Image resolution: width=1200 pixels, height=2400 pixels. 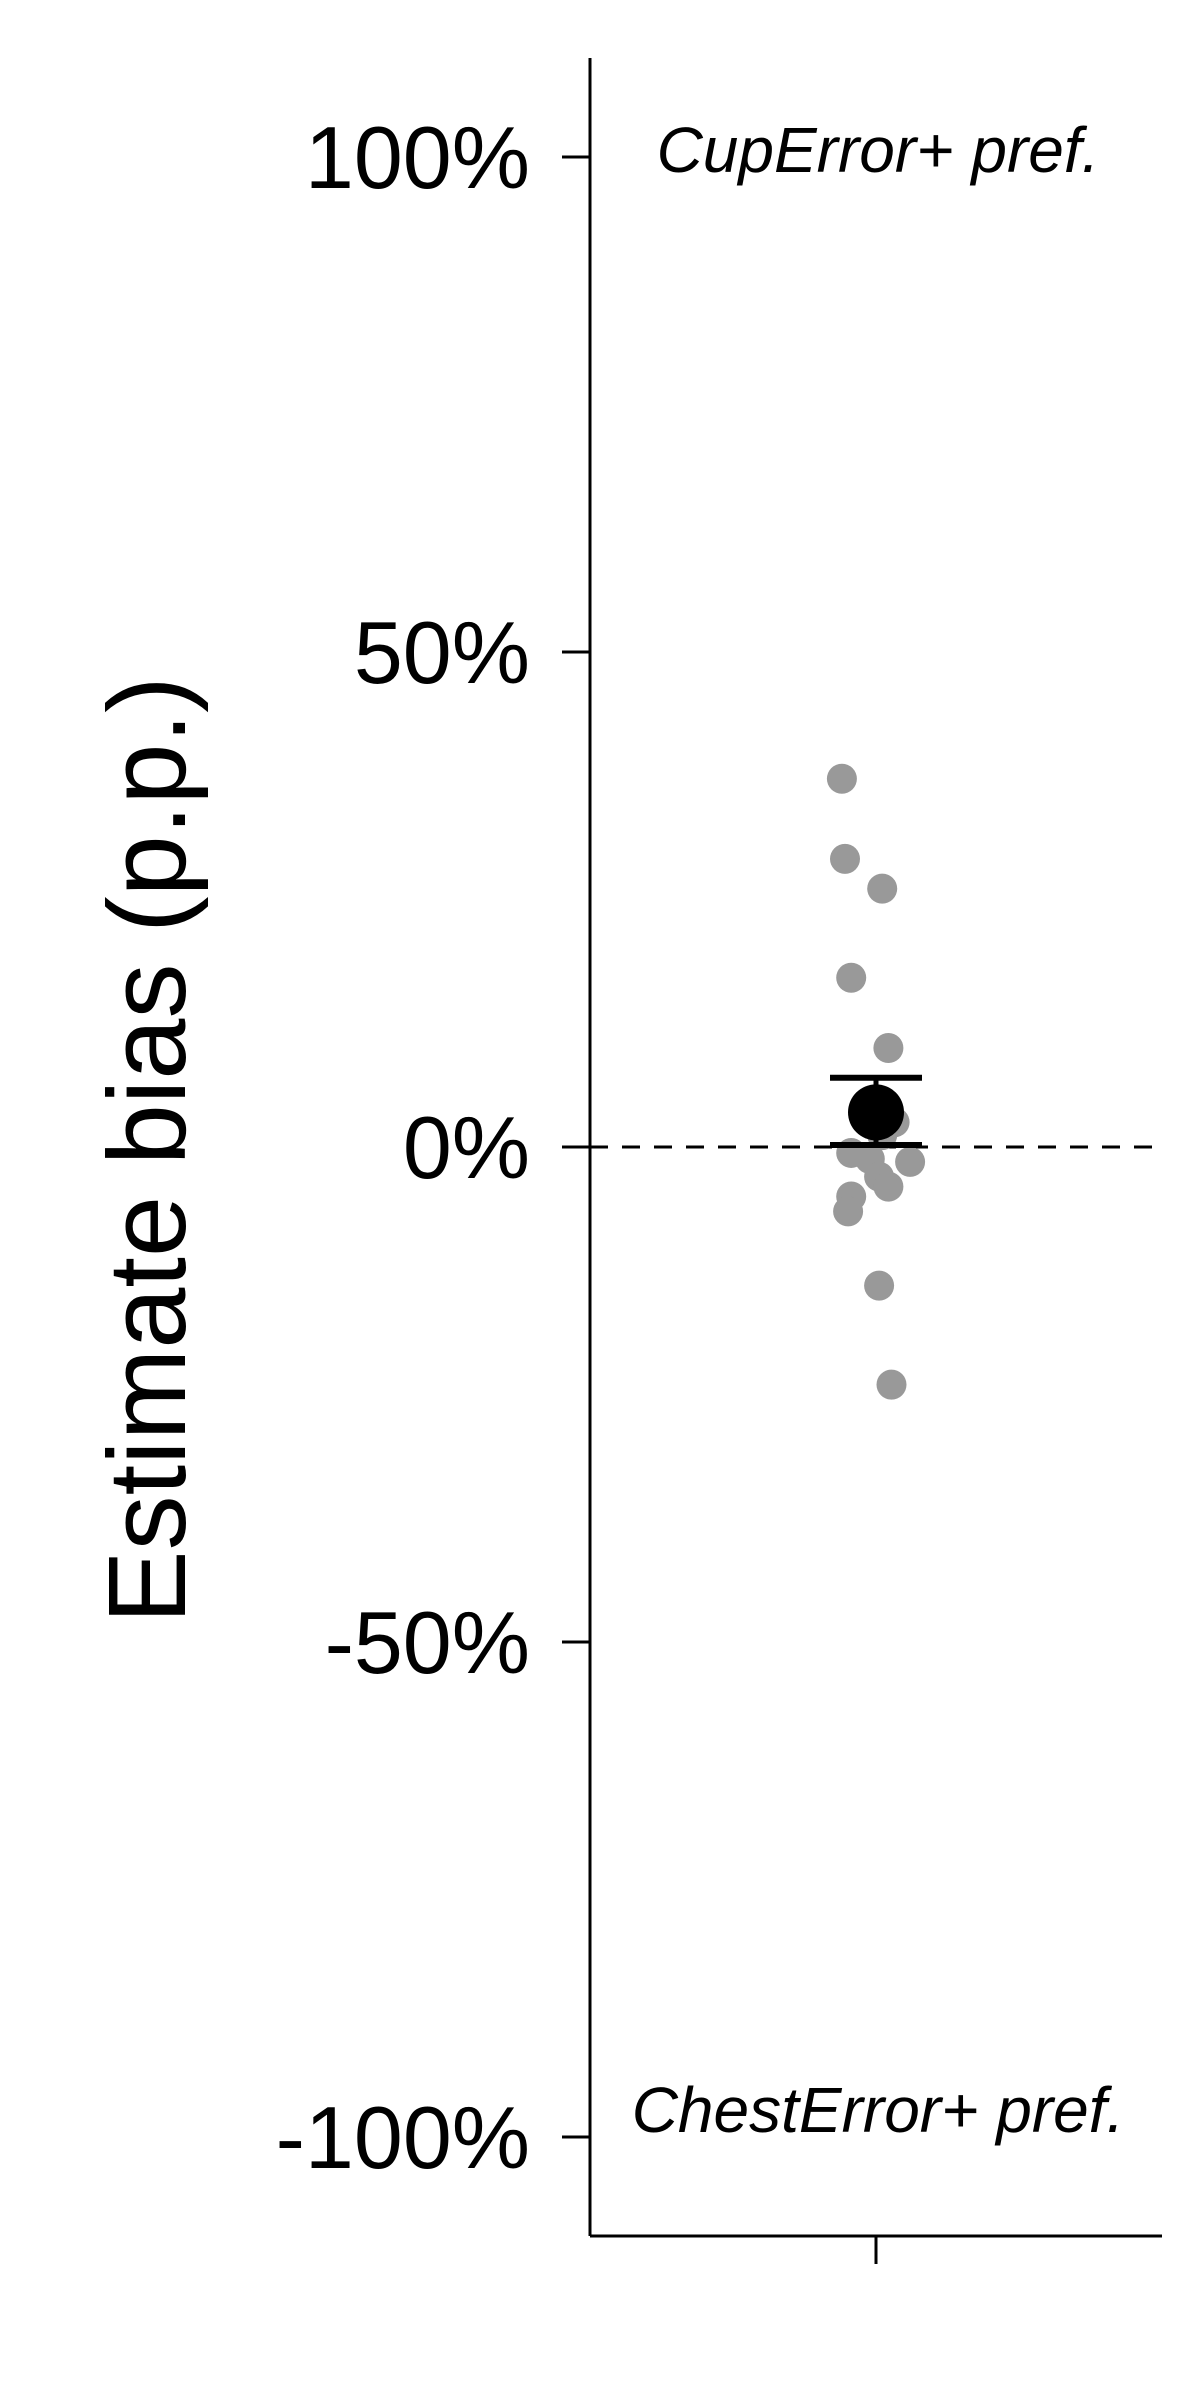 I want to click on y-tick-label: 50%, so click(x=442, y=652).